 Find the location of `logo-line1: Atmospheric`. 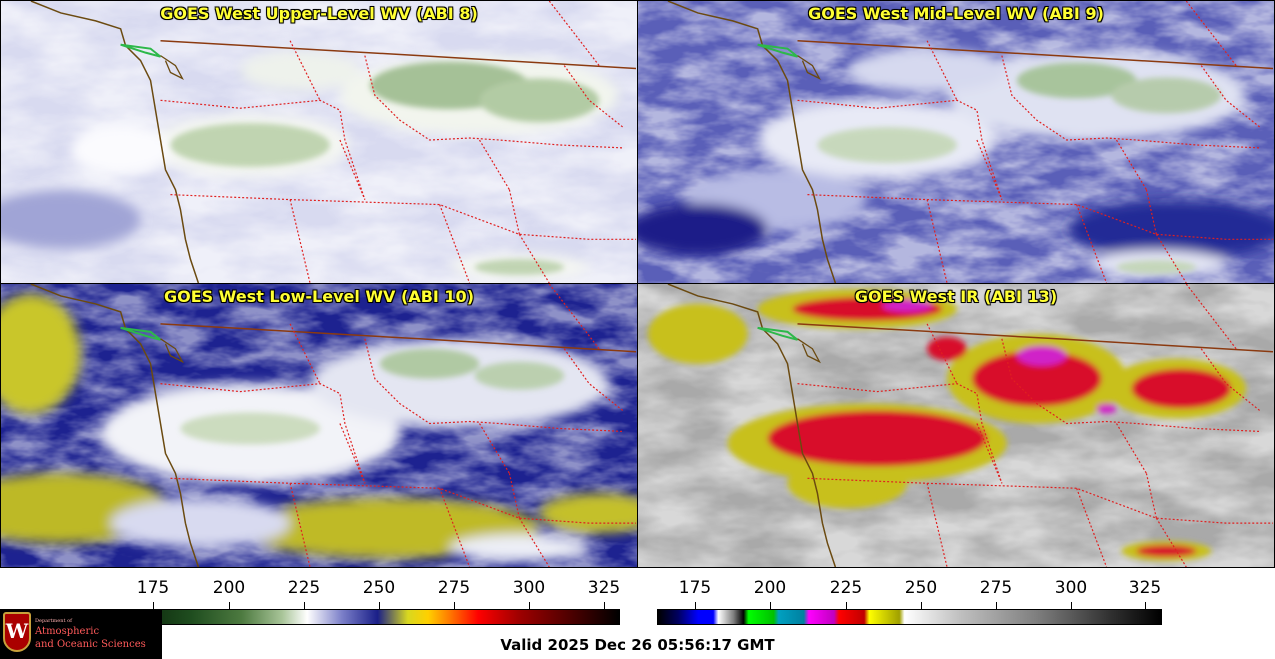

logo-line1: Atmospheric is located at coordinates (67, 631).